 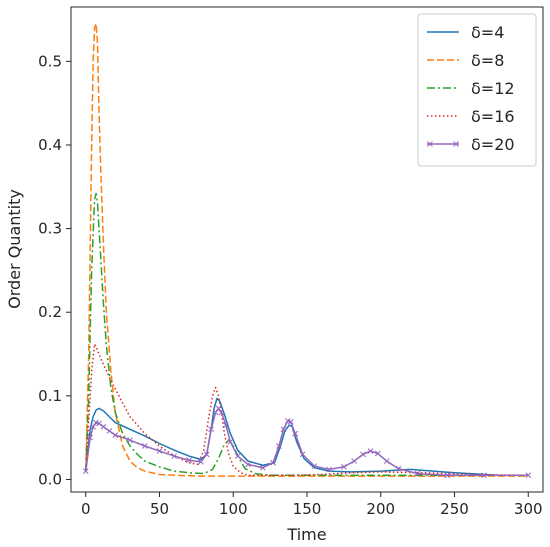 I want to click on x-tick-label: 150, so click(x=307, y=509).